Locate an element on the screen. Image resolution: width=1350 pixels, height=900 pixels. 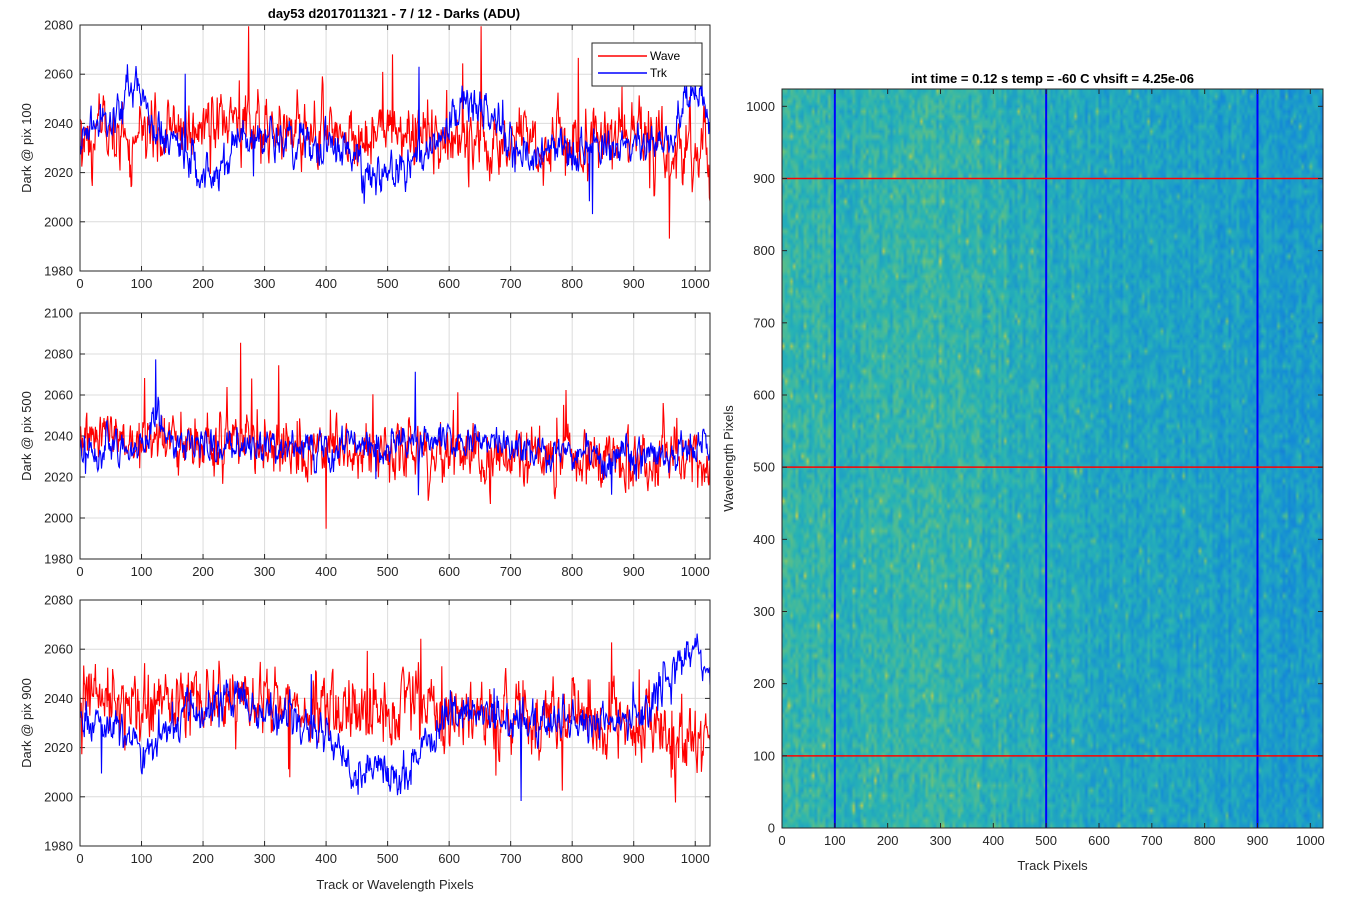
legend-box is located at coordinates (647, 64).